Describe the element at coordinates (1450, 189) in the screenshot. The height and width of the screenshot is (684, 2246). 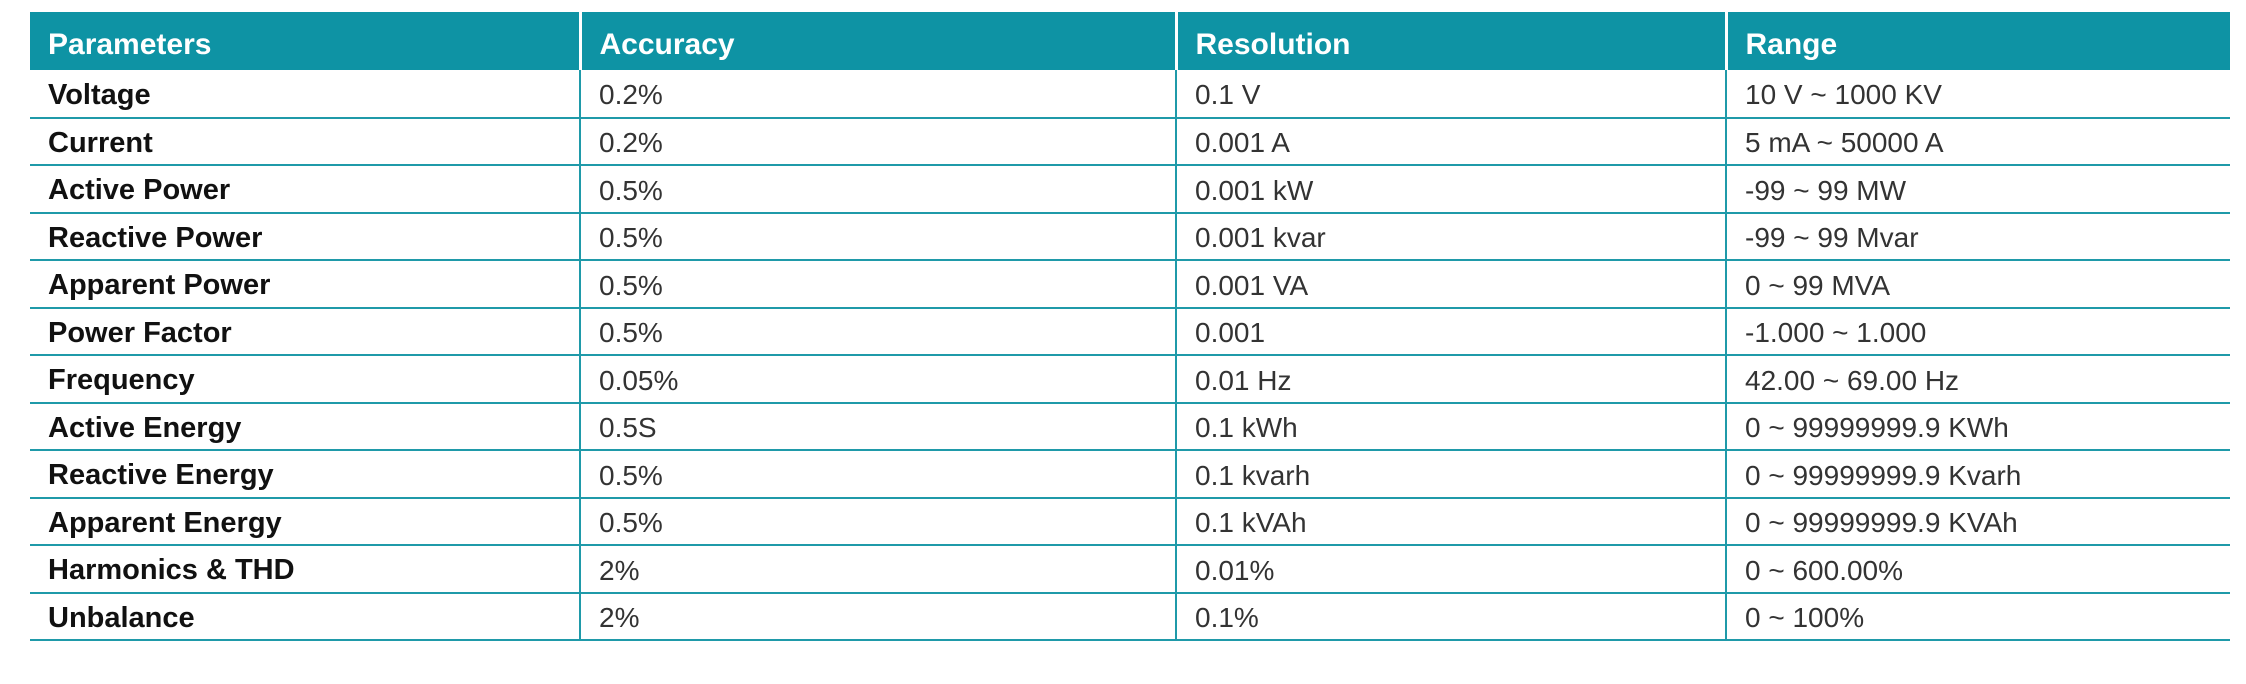
I see `cell-resolution: 0.001 kW` at that location.